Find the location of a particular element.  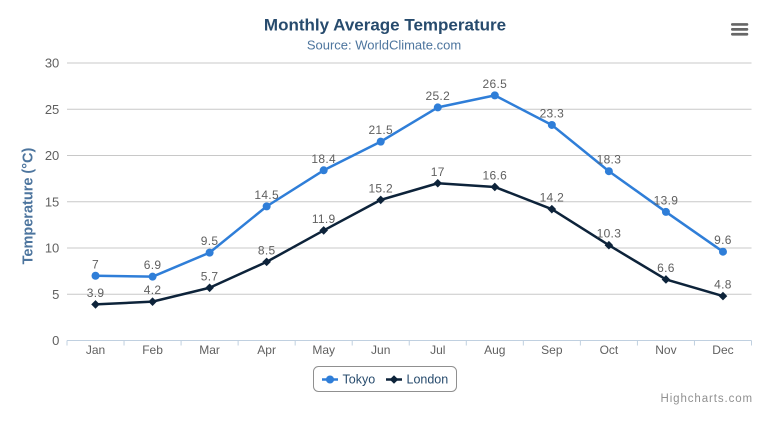

svg-text: 11.9 is located at coordinates (324, 219).